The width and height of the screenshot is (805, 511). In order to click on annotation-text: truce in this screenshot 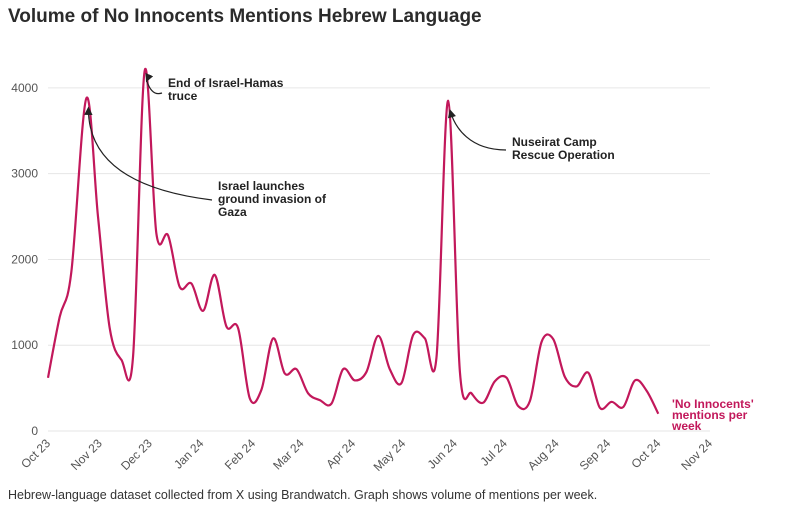, I will do `click(183, 96)`.